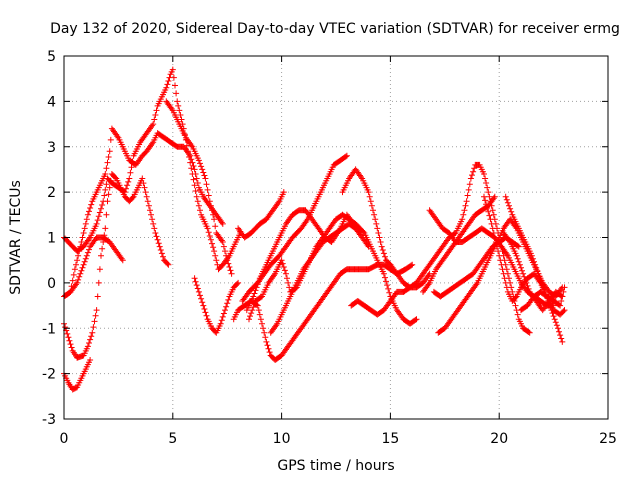 The height and width of the screenshot is (480, 640). I want to click on x-tick-label: 15, so click(390, 439).